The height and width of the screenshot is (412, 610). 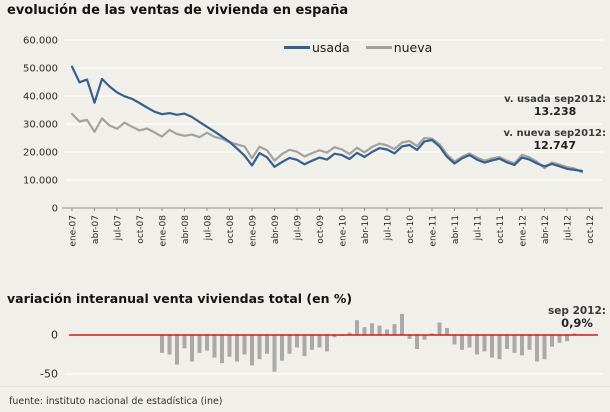 I want to click on annotation-variacion: sep 2012: 0,9%, so click(x=577, y=317).